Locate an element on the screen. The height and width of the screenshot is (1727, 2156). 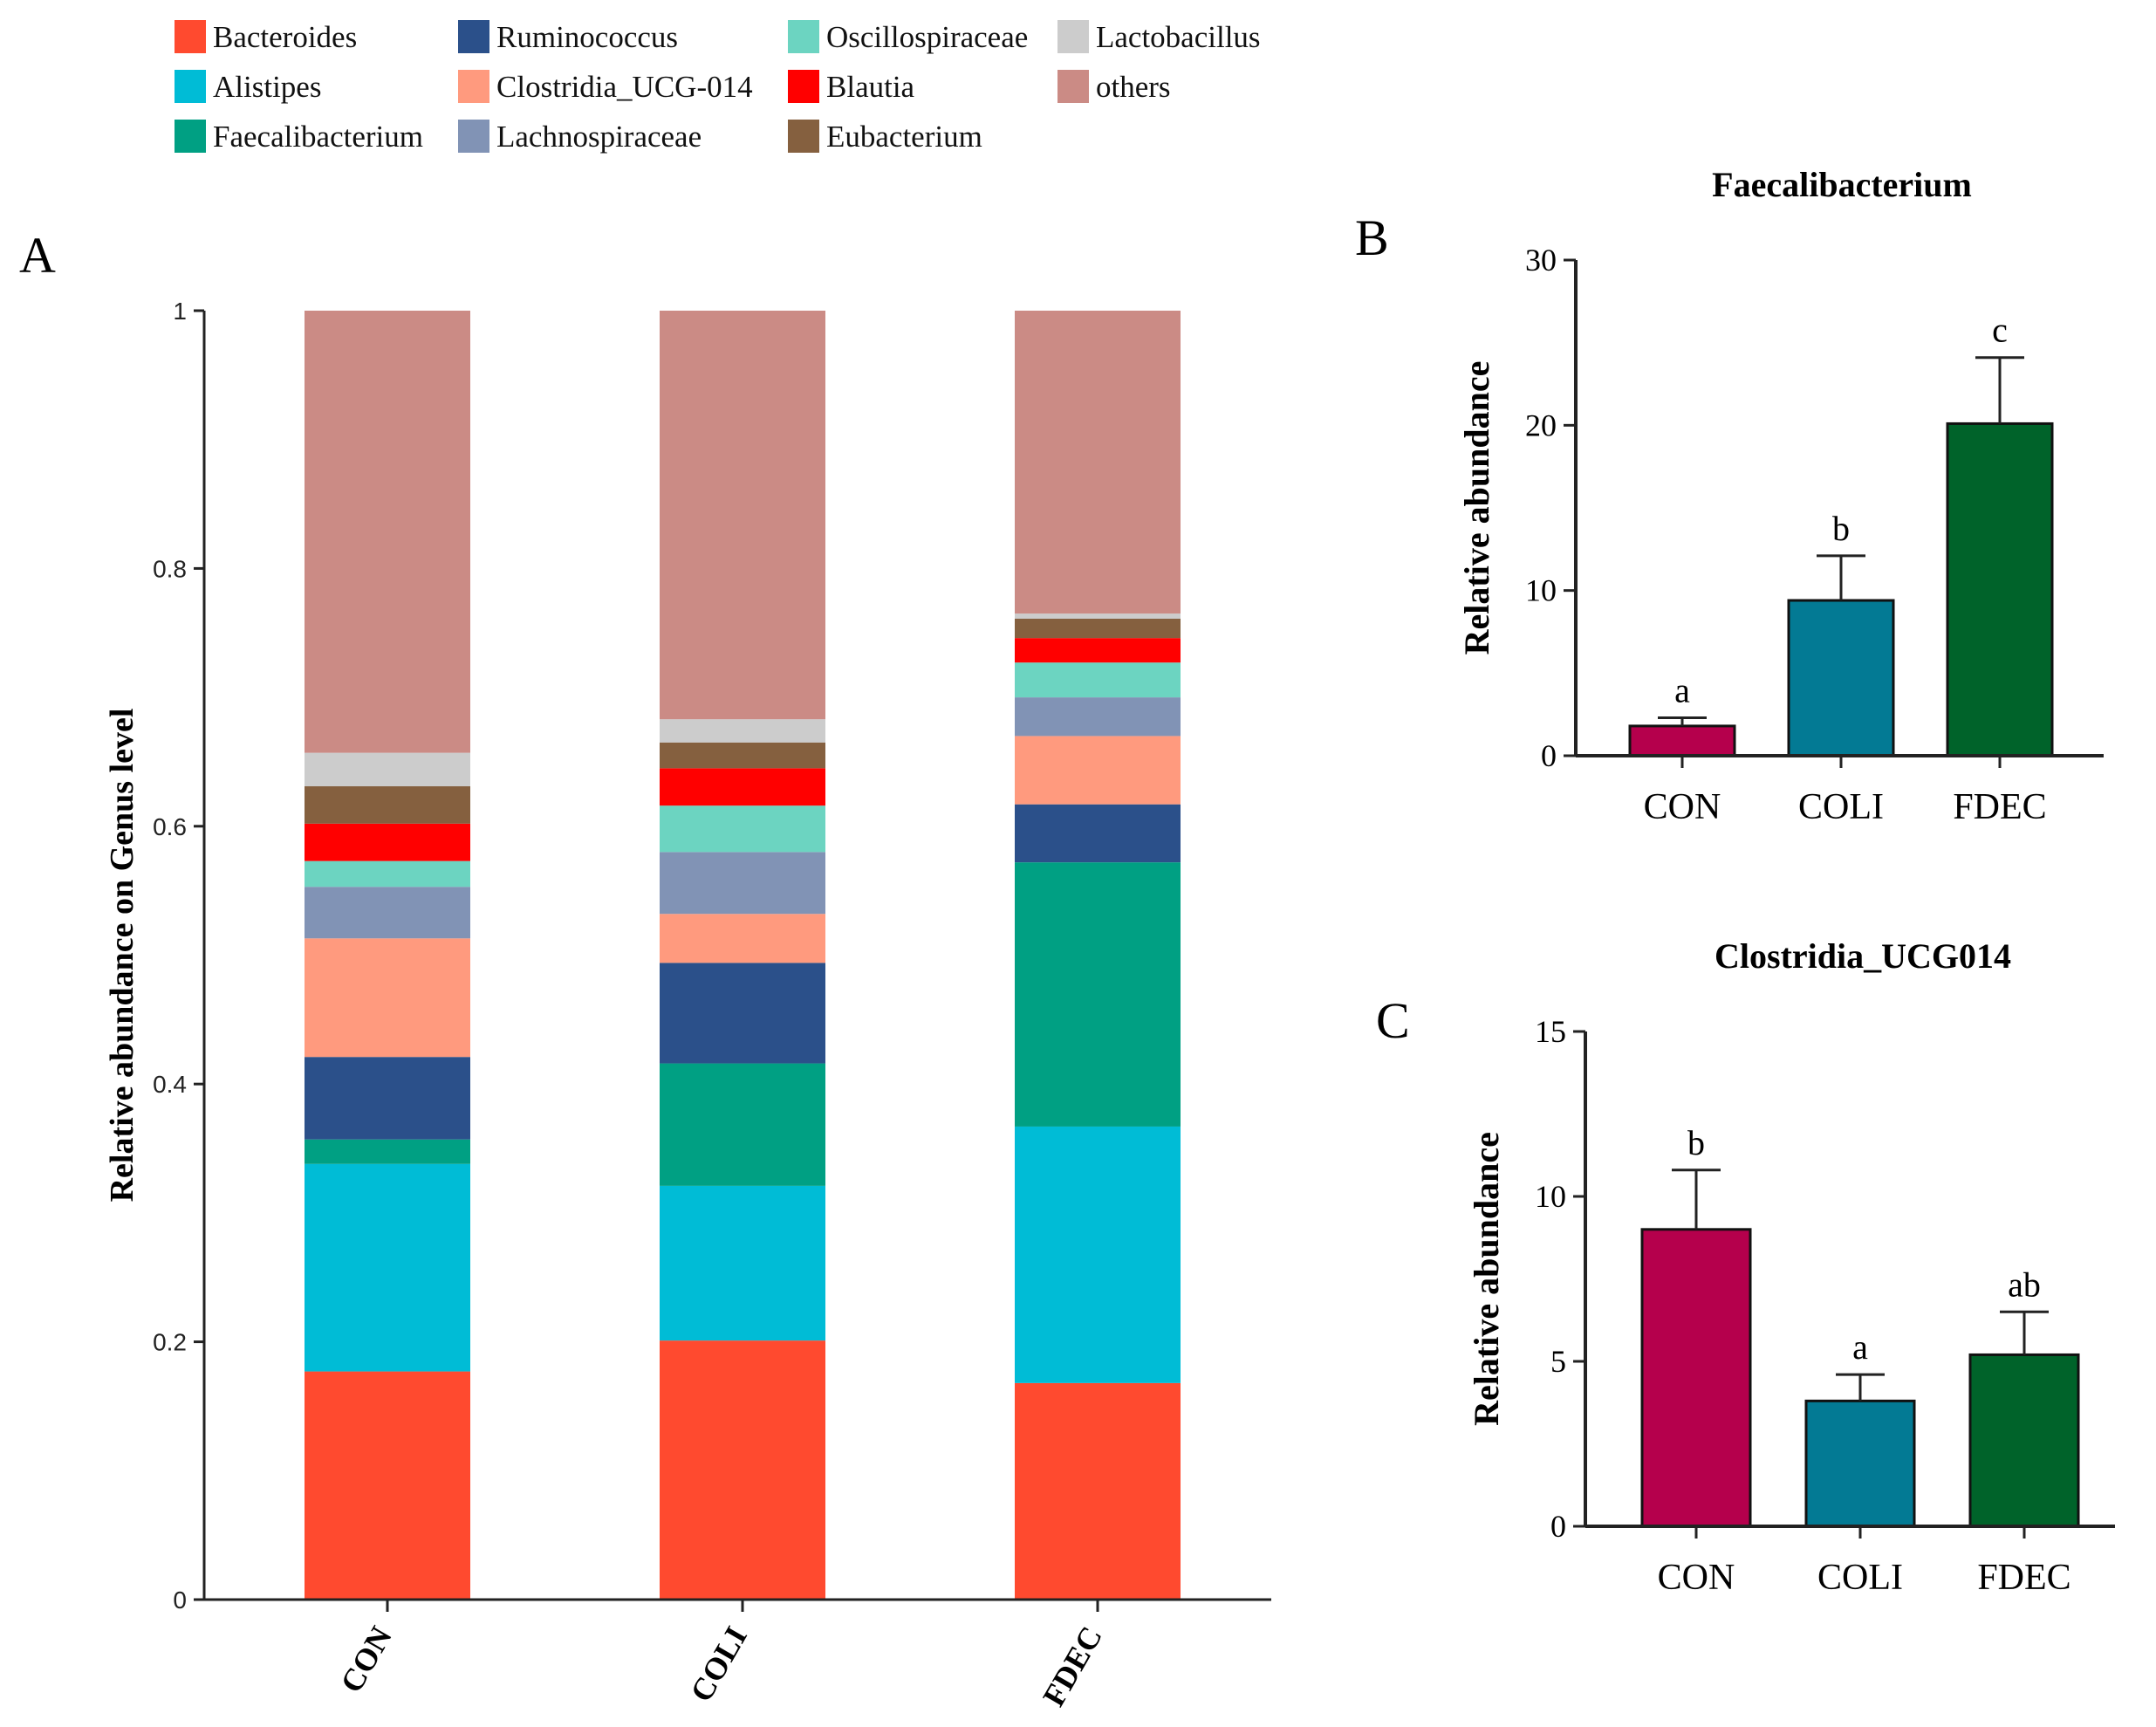
legend-label: Faecalibacterium is located at coordinates (318, 137).